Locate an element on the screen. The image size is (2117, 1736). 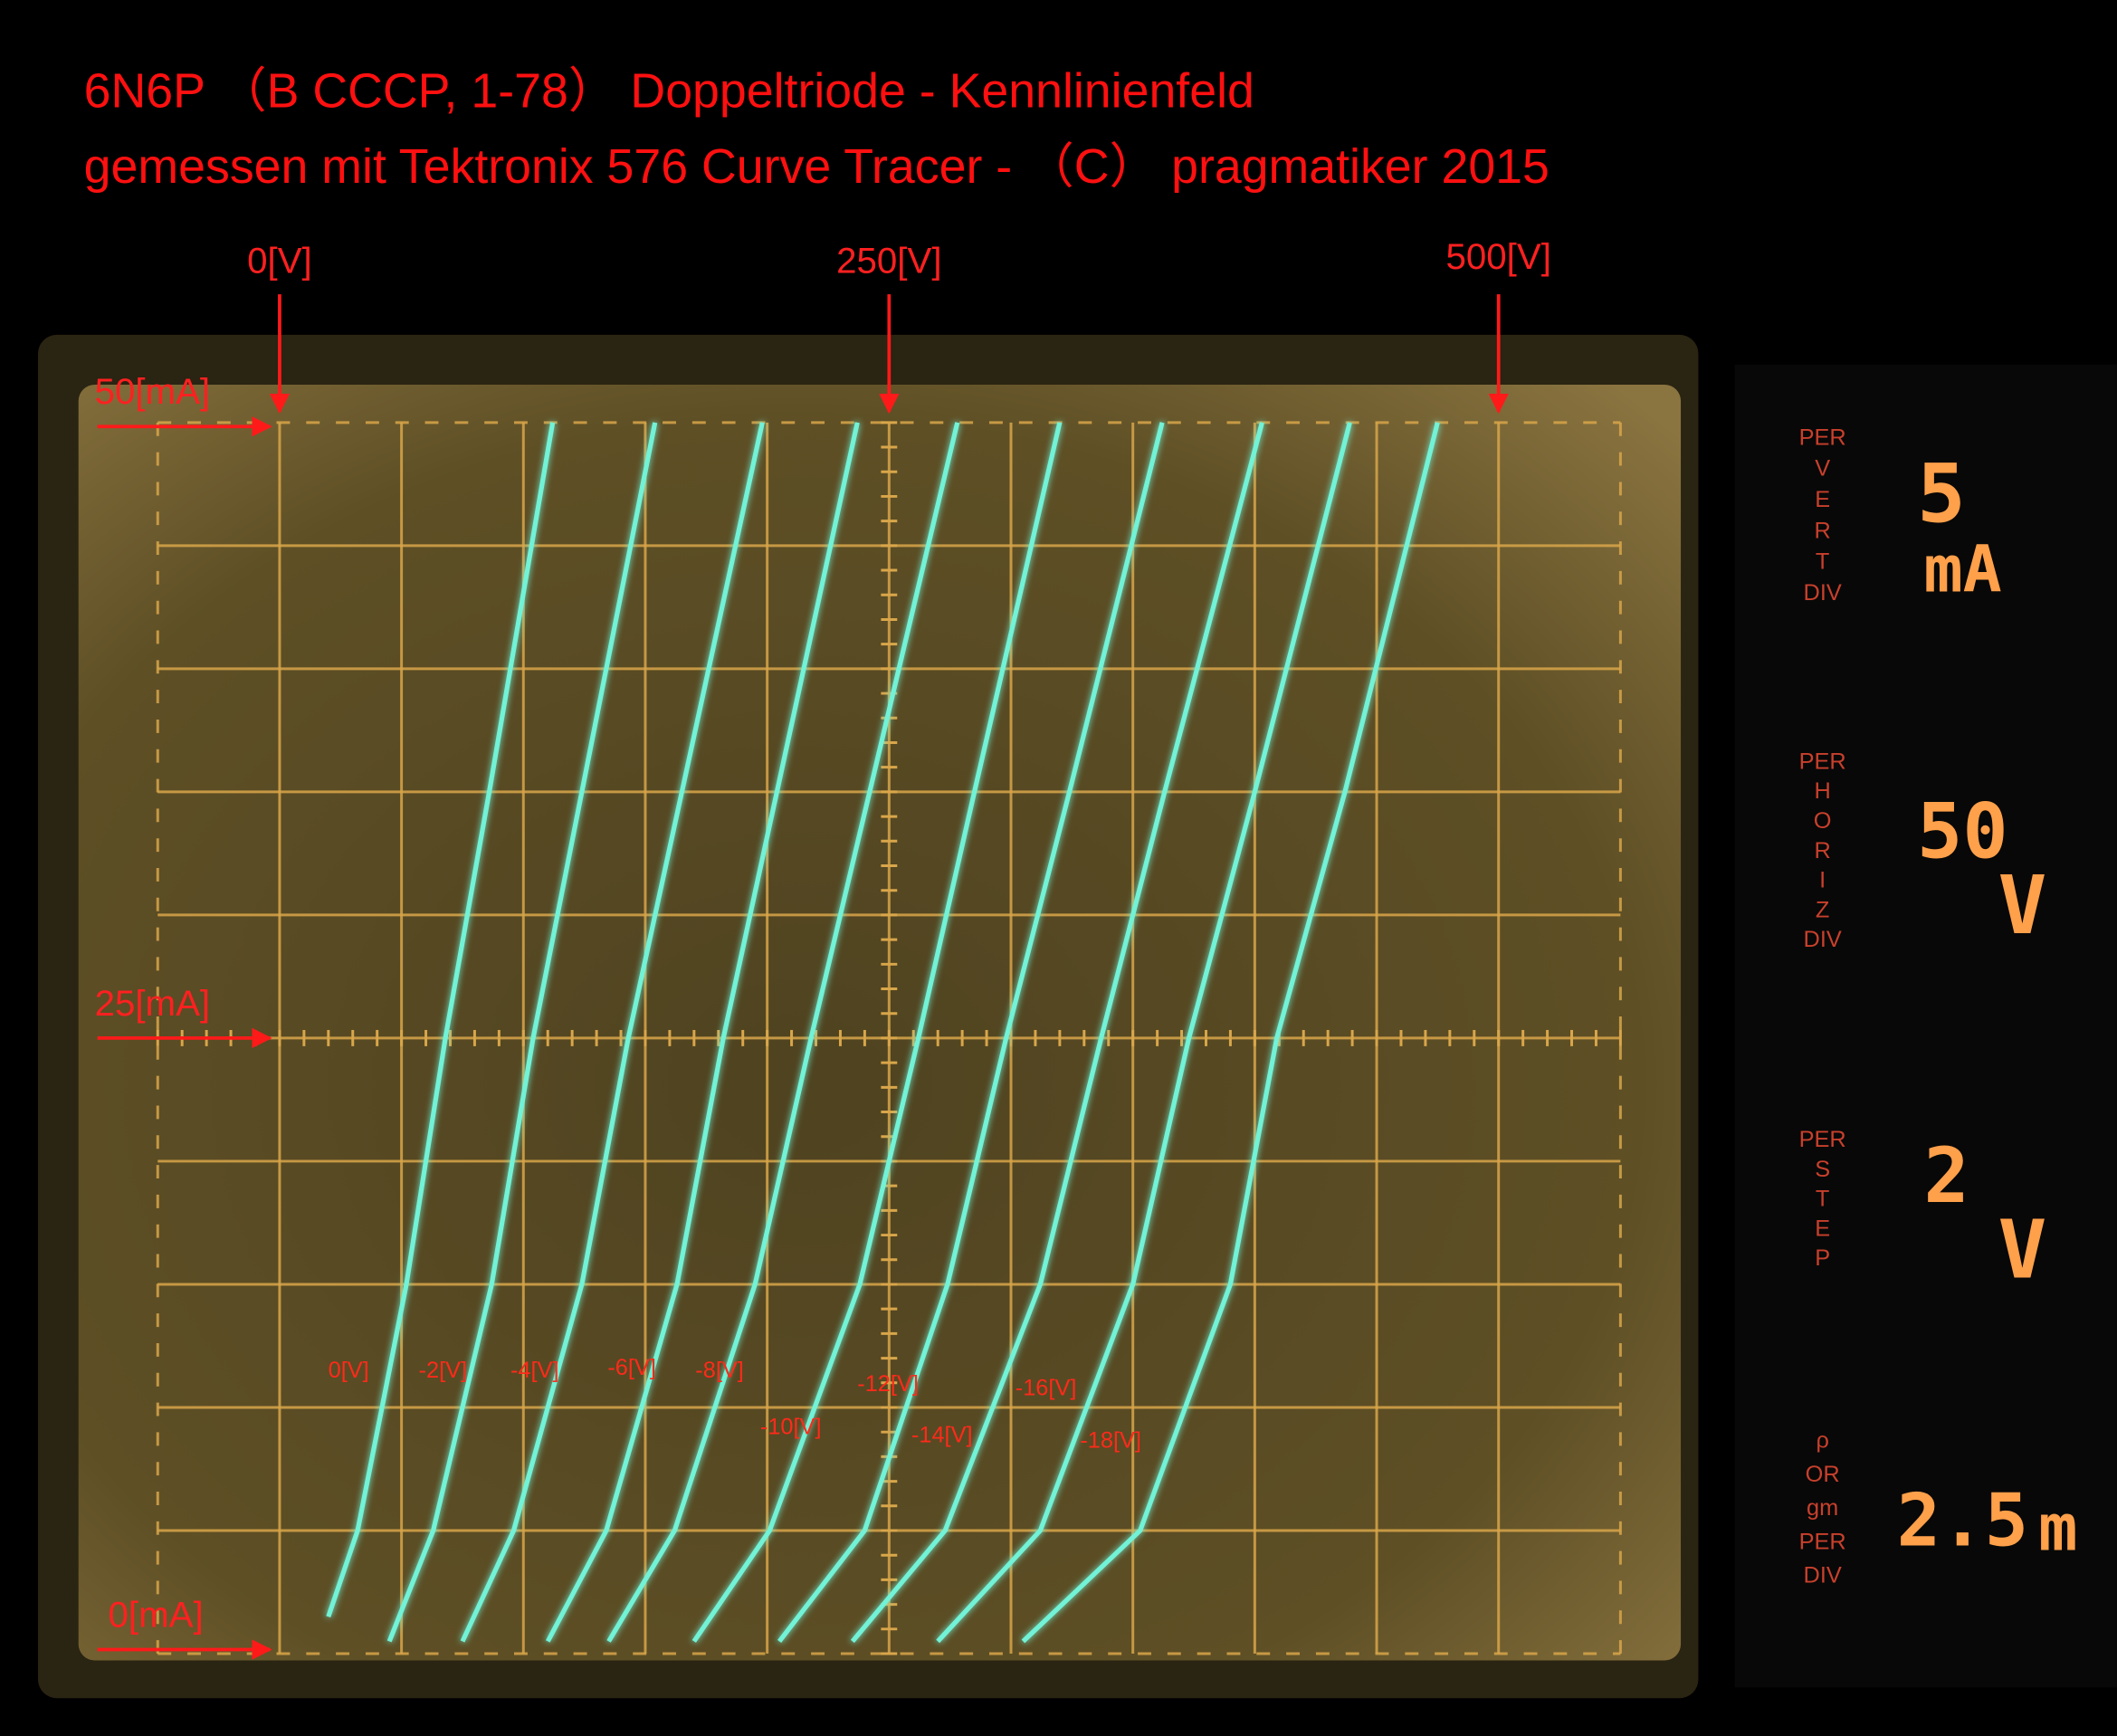
readout-unit: mA is located at coordinates (1963, 568).